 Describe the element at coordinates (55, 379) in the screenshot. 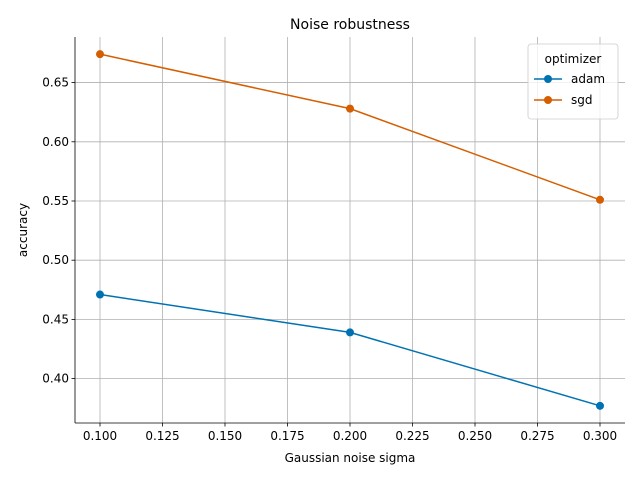

I see `y-tick-label: 0.40` at that location.